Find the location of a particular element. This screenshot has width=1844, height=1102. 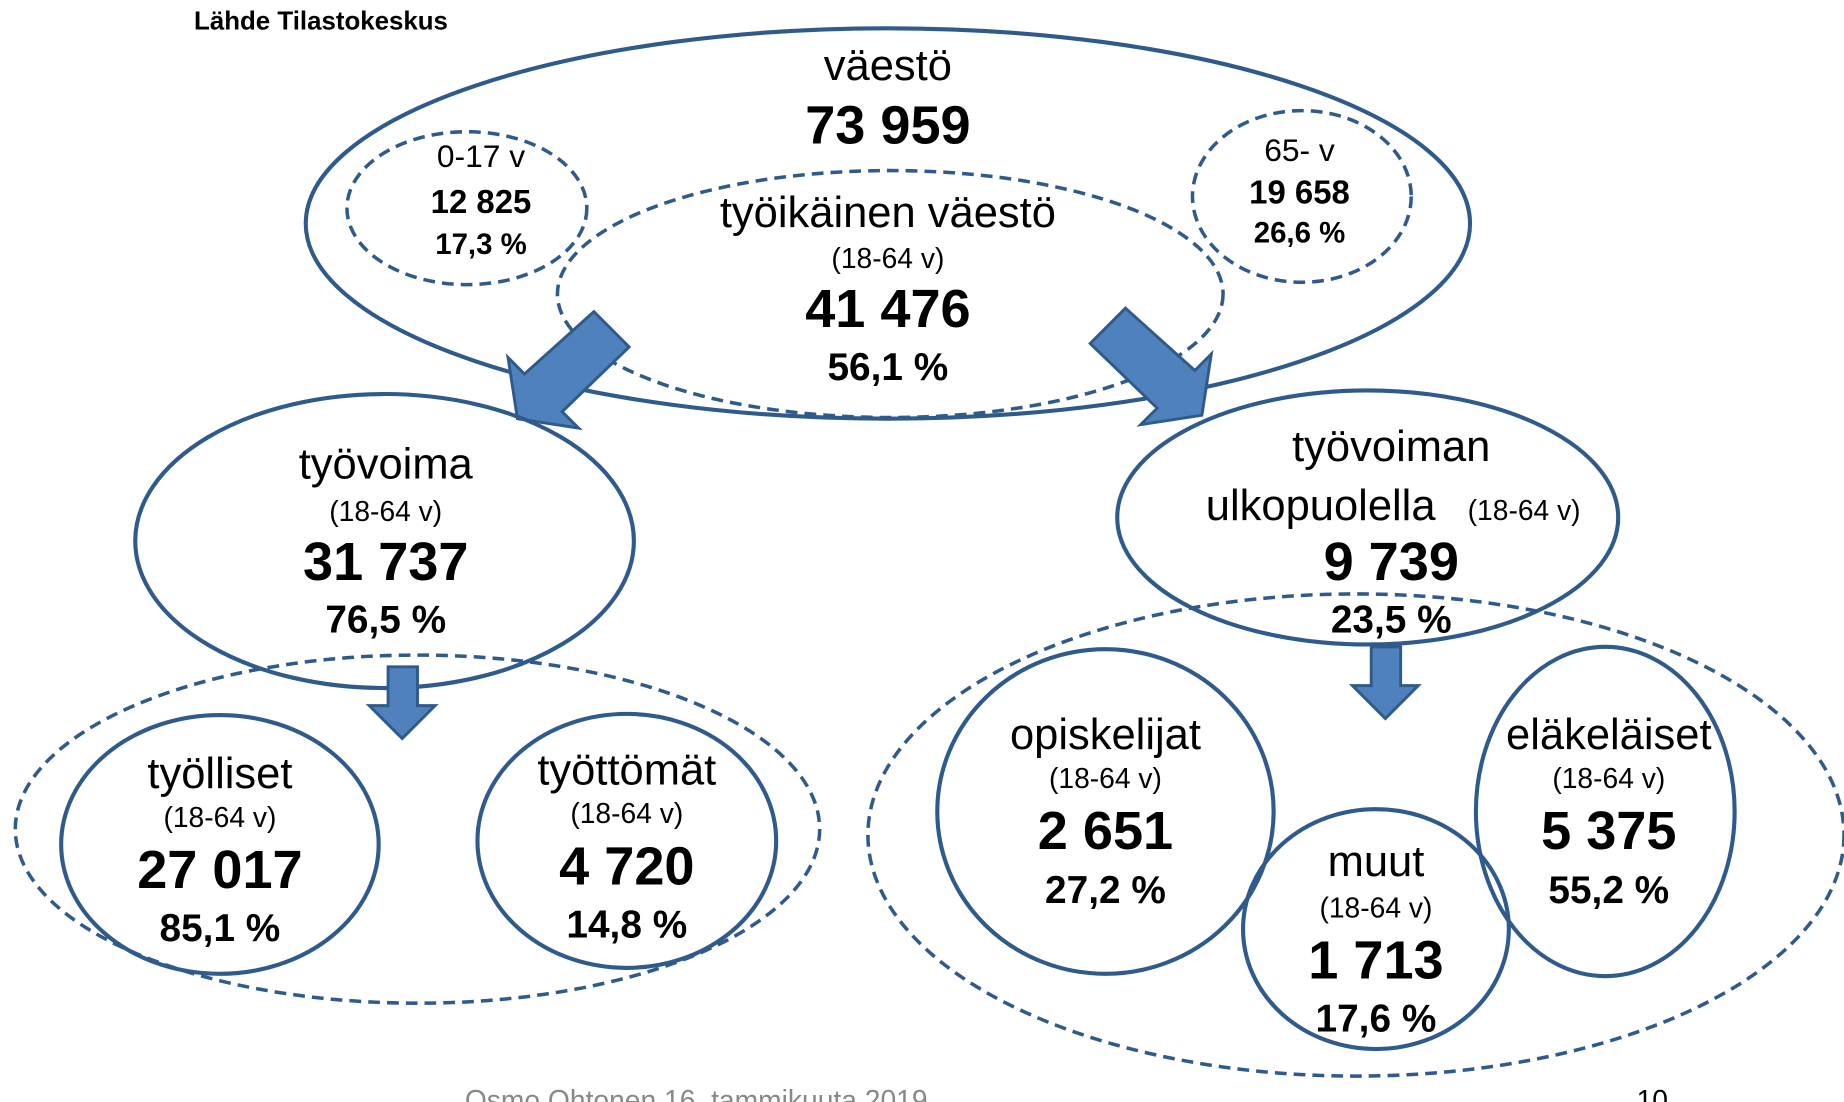

share: 17,3 % is located at coordinates (481, 244).